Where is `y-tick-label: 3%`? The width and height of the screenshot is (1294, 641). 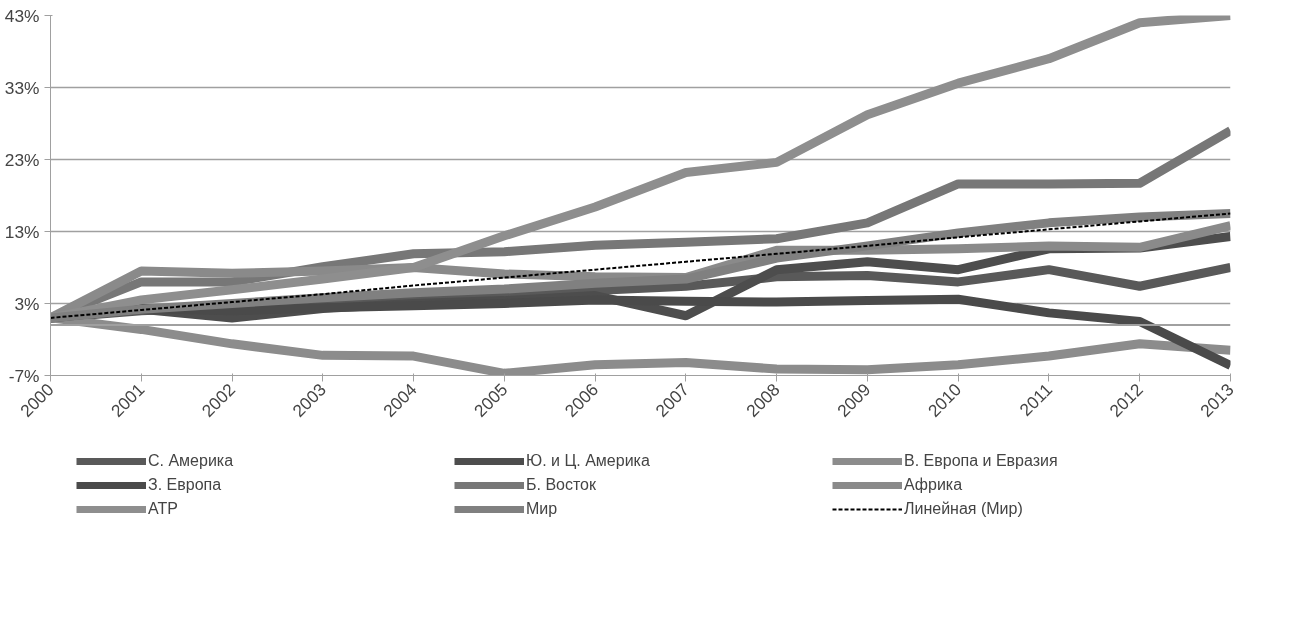 y-tick-label: 3% is located at coordinates (27, 303).